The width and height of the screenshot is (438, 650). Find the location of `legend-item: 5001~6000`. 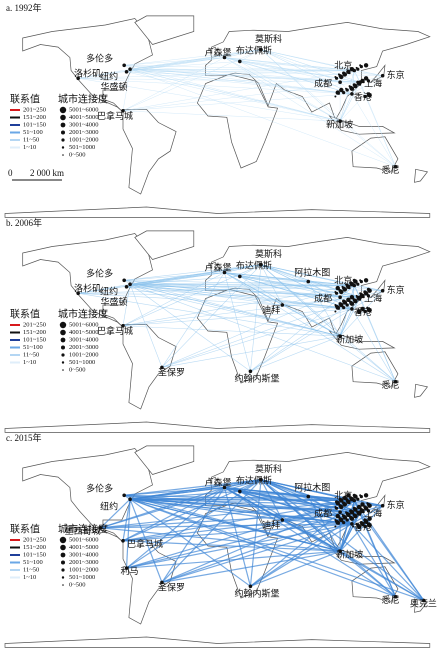

legend-item: 5001~6000 is located at coordinates (84, 324).